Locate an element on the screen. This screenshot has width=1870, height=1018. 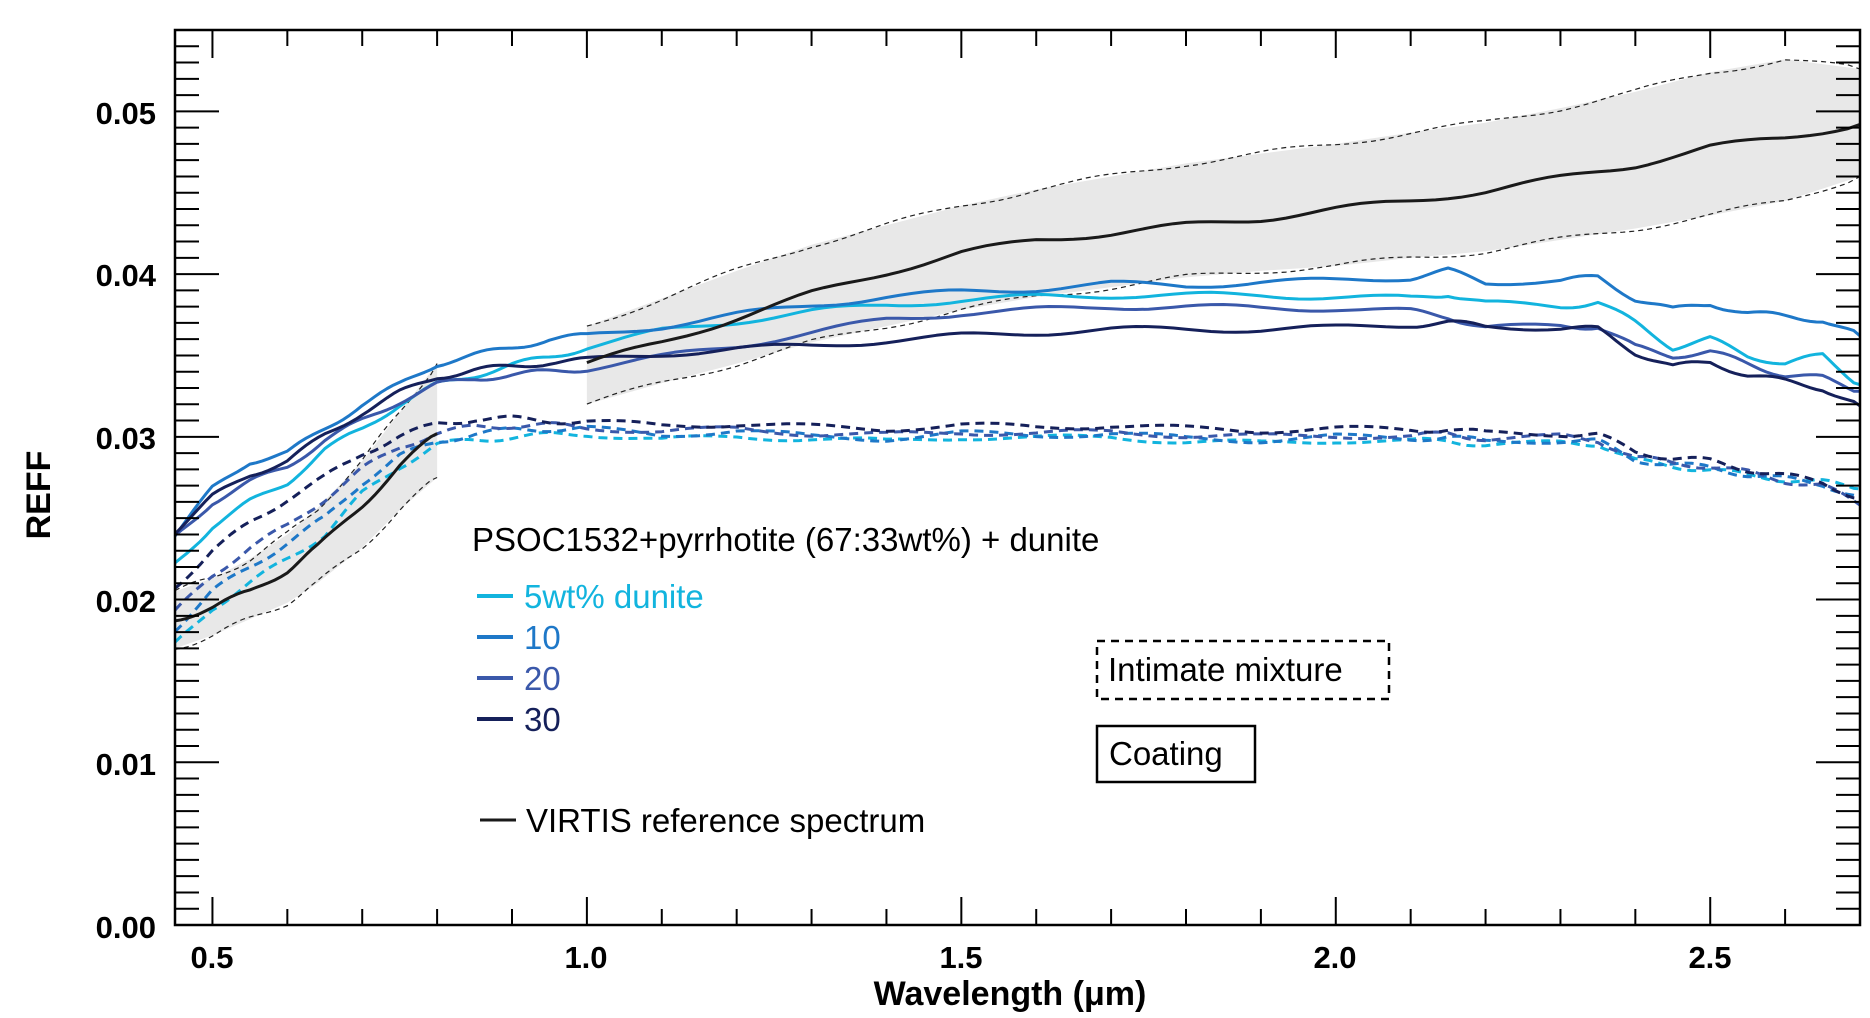
dashed-box is located at coordinates (1243, 670).